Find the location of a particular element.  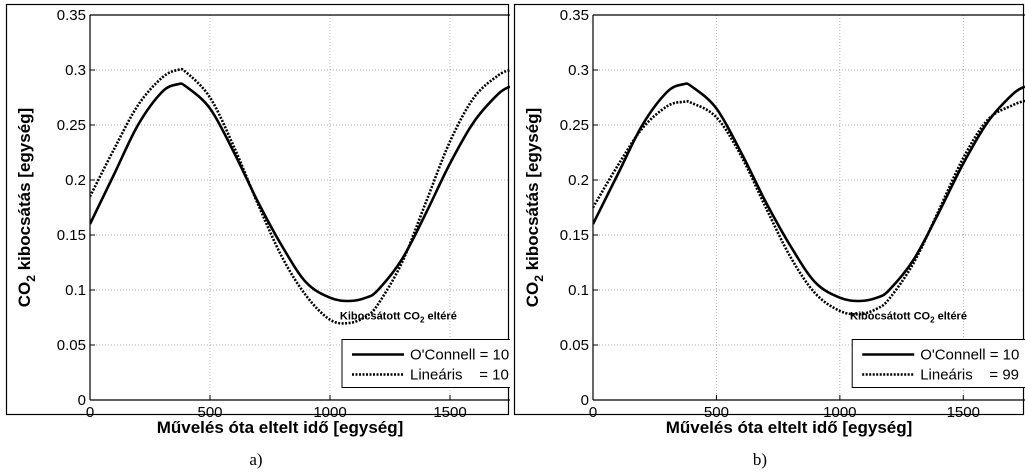

legend: O'Connell = 10 Lineáris = 10 is located at coordinates (425, 363).